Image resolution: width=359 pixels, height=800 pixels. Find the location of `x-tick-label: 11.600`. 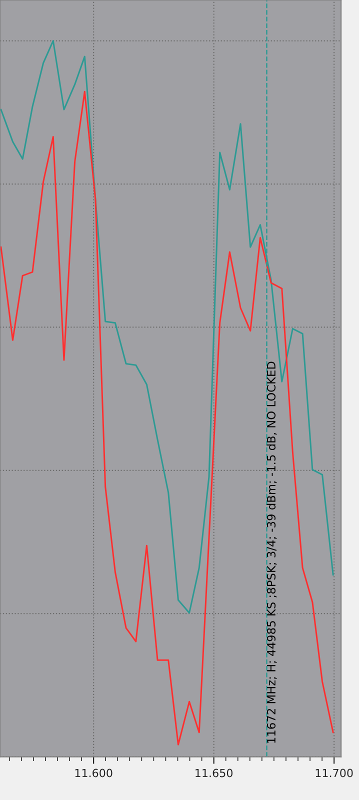

x-tick-label: 11.600 is located at coordinates (93, 773).